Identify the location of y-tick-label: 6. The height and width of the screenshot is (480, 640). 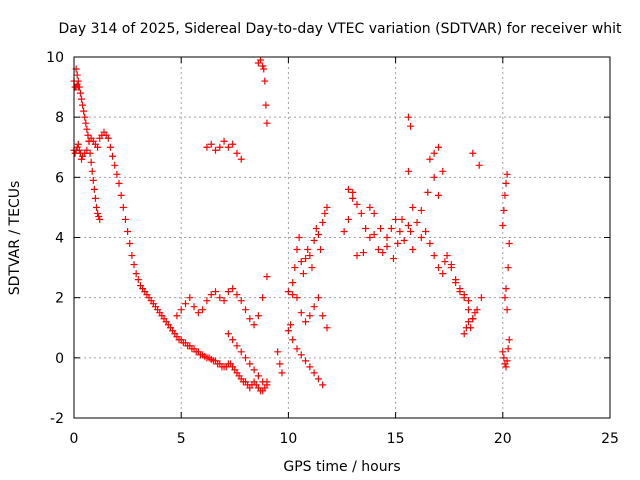
(59, 178).